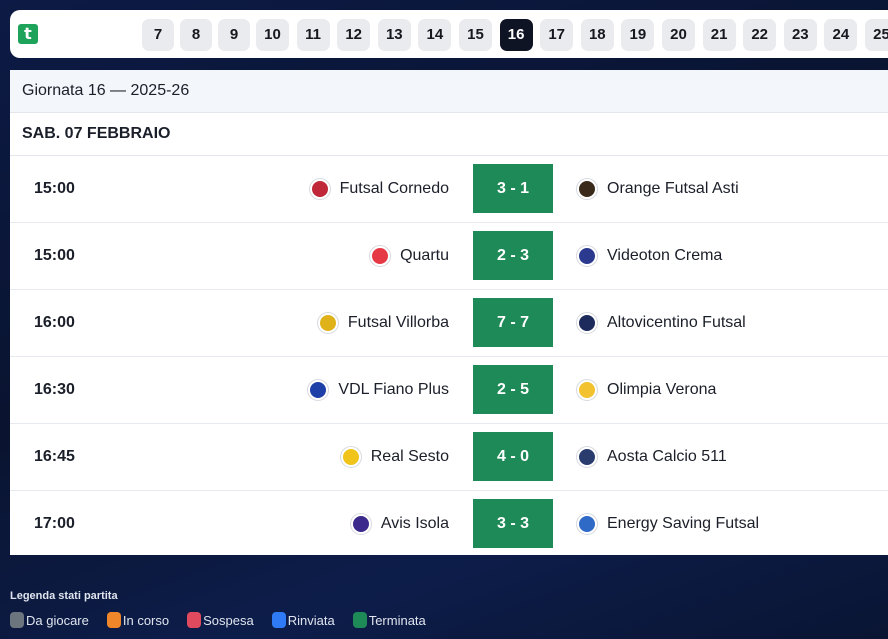  Describe the element at coordinates (272, 35) in the screenshot. I see `round-button-10: 10` at that location.